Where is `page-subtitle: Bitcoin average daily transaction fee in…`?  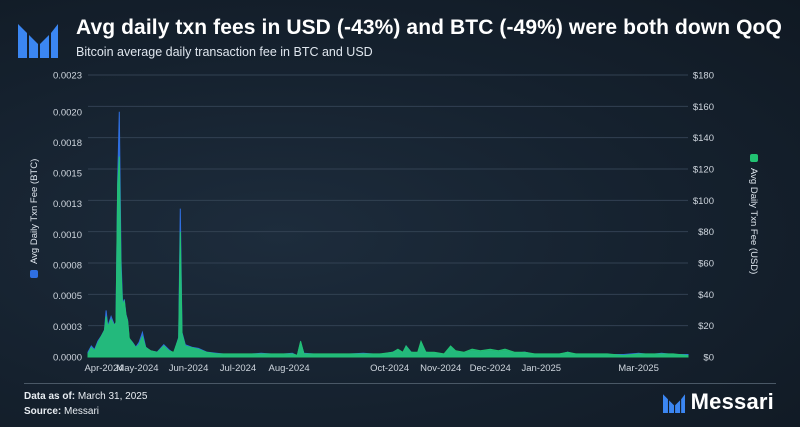
page-subtitle: Bitcoin average daily transaction fee in… is located at coordinates (224, 52).